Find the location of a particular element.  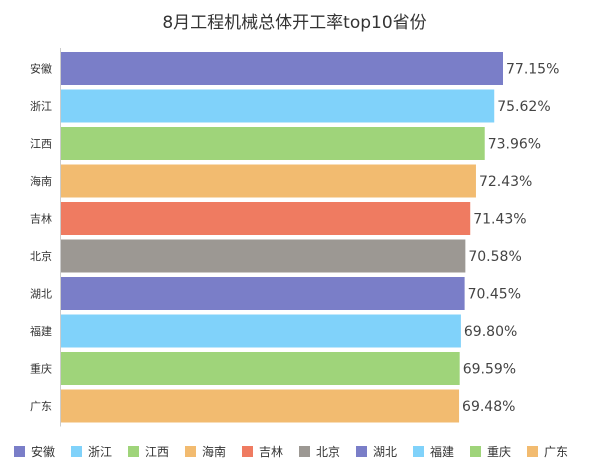

legend-entry: 吉林 is located at coordinates (271, 452).